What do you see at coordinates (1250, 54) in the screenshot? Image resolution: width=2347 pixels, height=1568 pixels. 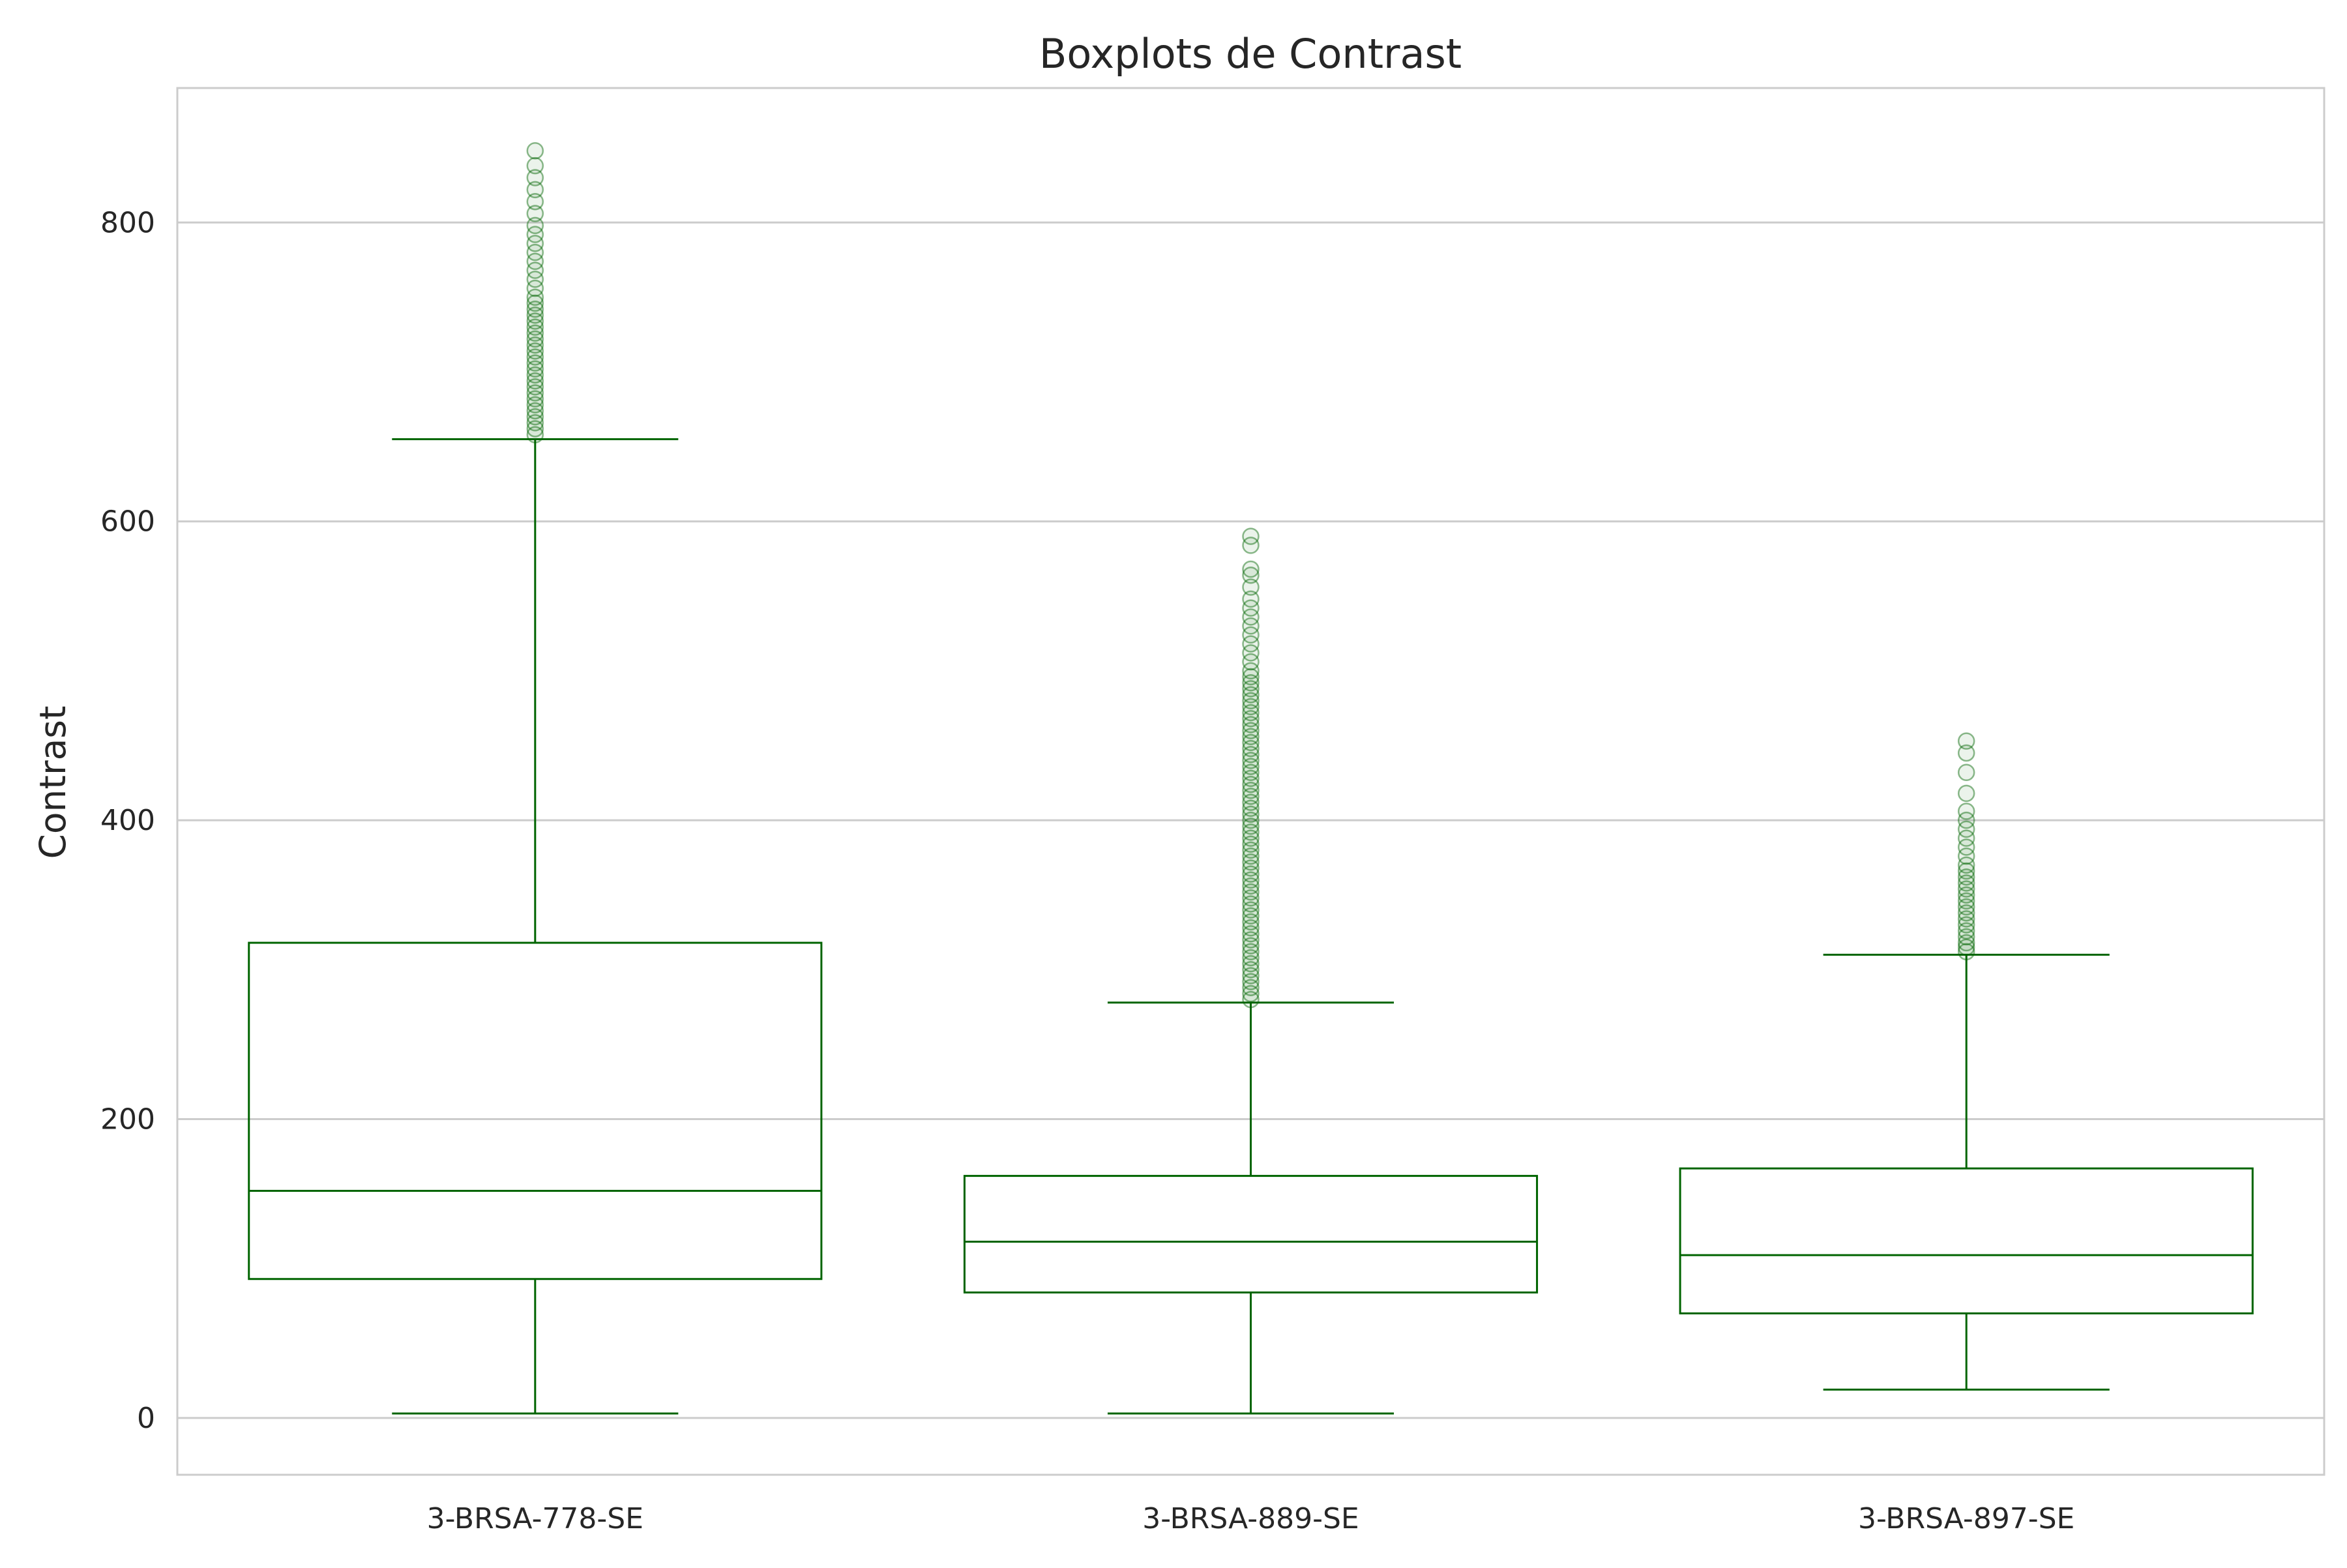 I see `chart-title: Boxplots de Contrast` at bounding box center [1250, 54].